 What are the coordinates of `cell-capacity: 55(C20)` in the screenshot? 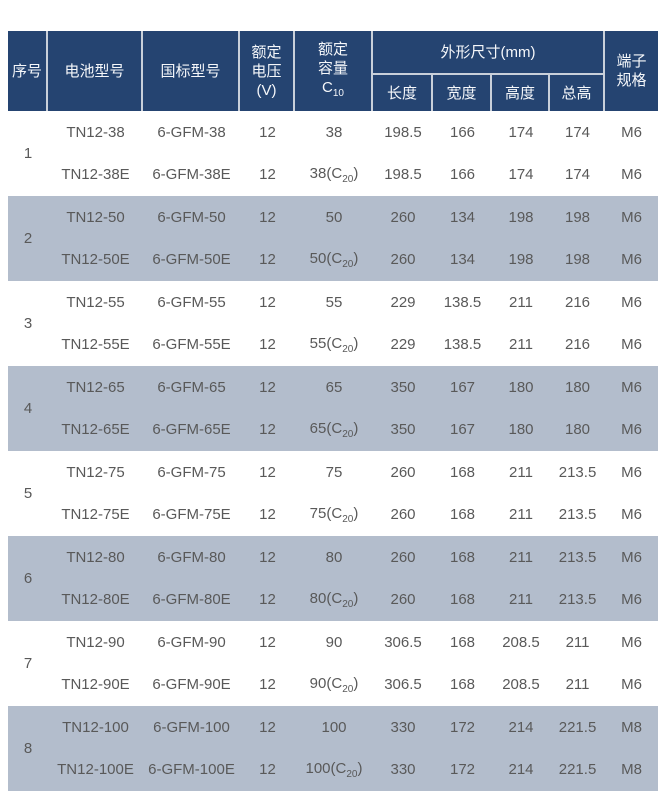 It's located at (334, 344).